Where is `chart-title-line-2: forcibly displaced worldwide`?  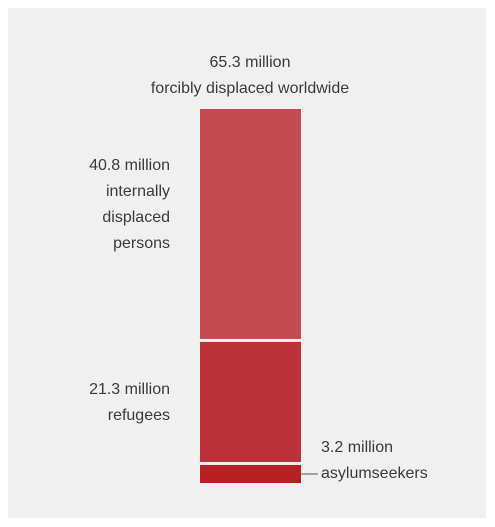
chart-title-line-2: forcibly displaced worldwide is located at coordinates (250, 88).